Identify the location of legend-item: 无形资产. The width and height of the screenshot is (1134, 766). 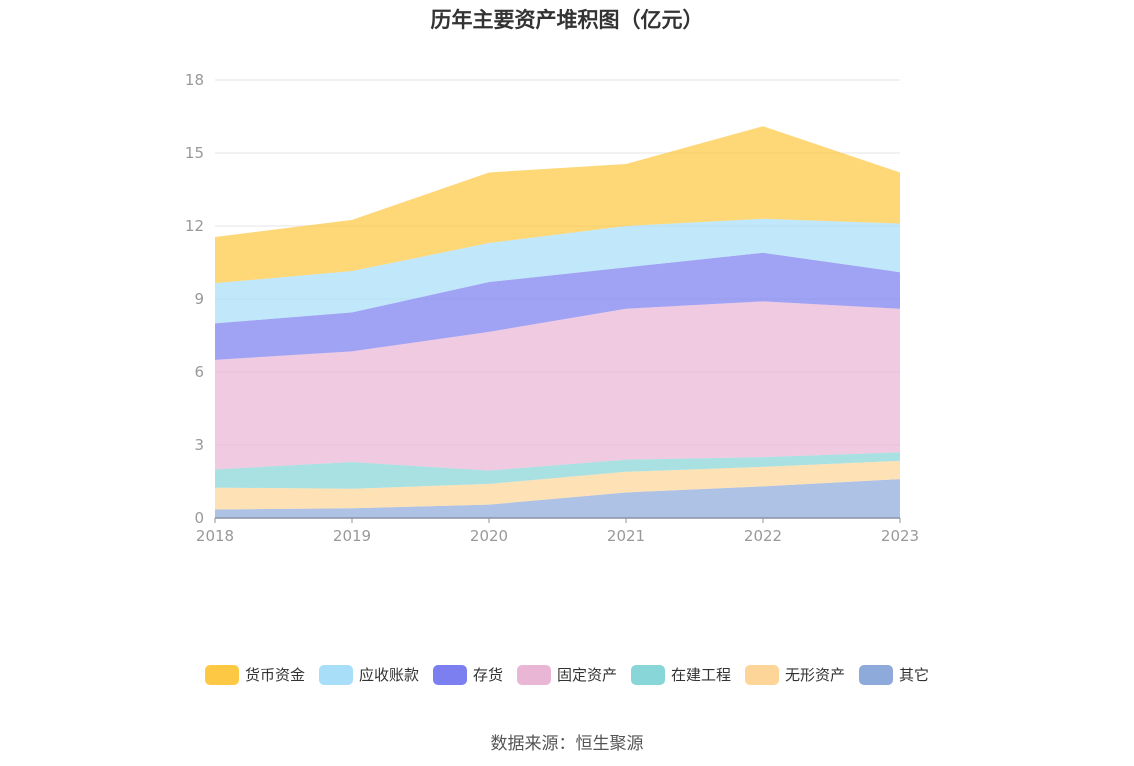
(795, 674).